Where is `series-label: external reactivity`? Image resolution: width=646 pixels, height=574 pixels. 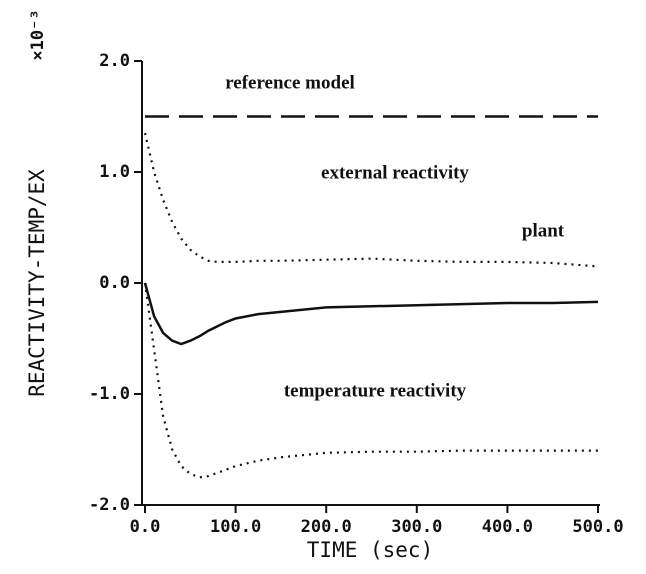 series-label: external reactivity is located at coordinates (395, 172).